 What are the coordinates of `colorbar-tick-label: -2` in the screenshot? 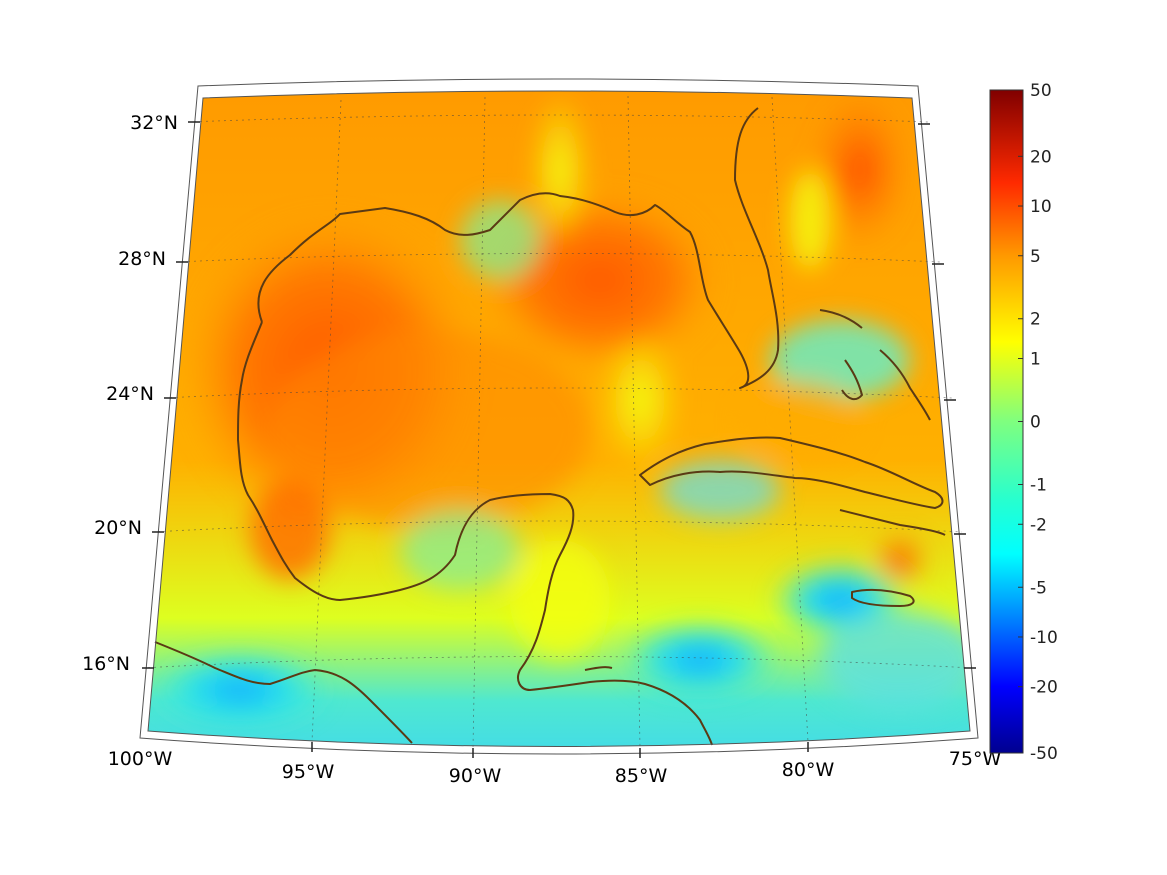 It's located at (1038, 525).